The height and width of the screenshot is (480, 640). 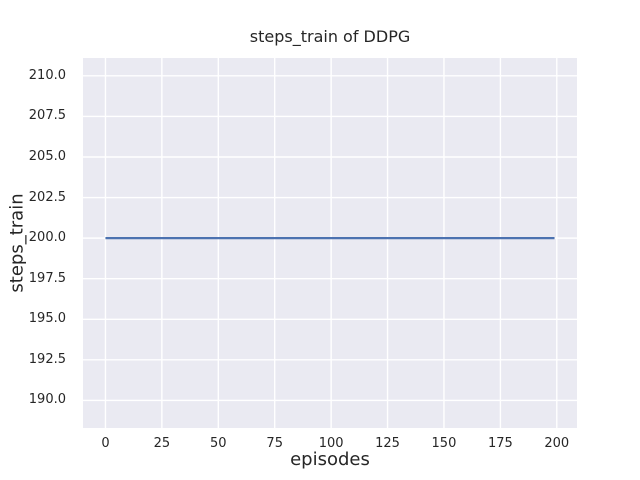 I want to click on y-tick-label: 200.0, so click(x=47, y=238).